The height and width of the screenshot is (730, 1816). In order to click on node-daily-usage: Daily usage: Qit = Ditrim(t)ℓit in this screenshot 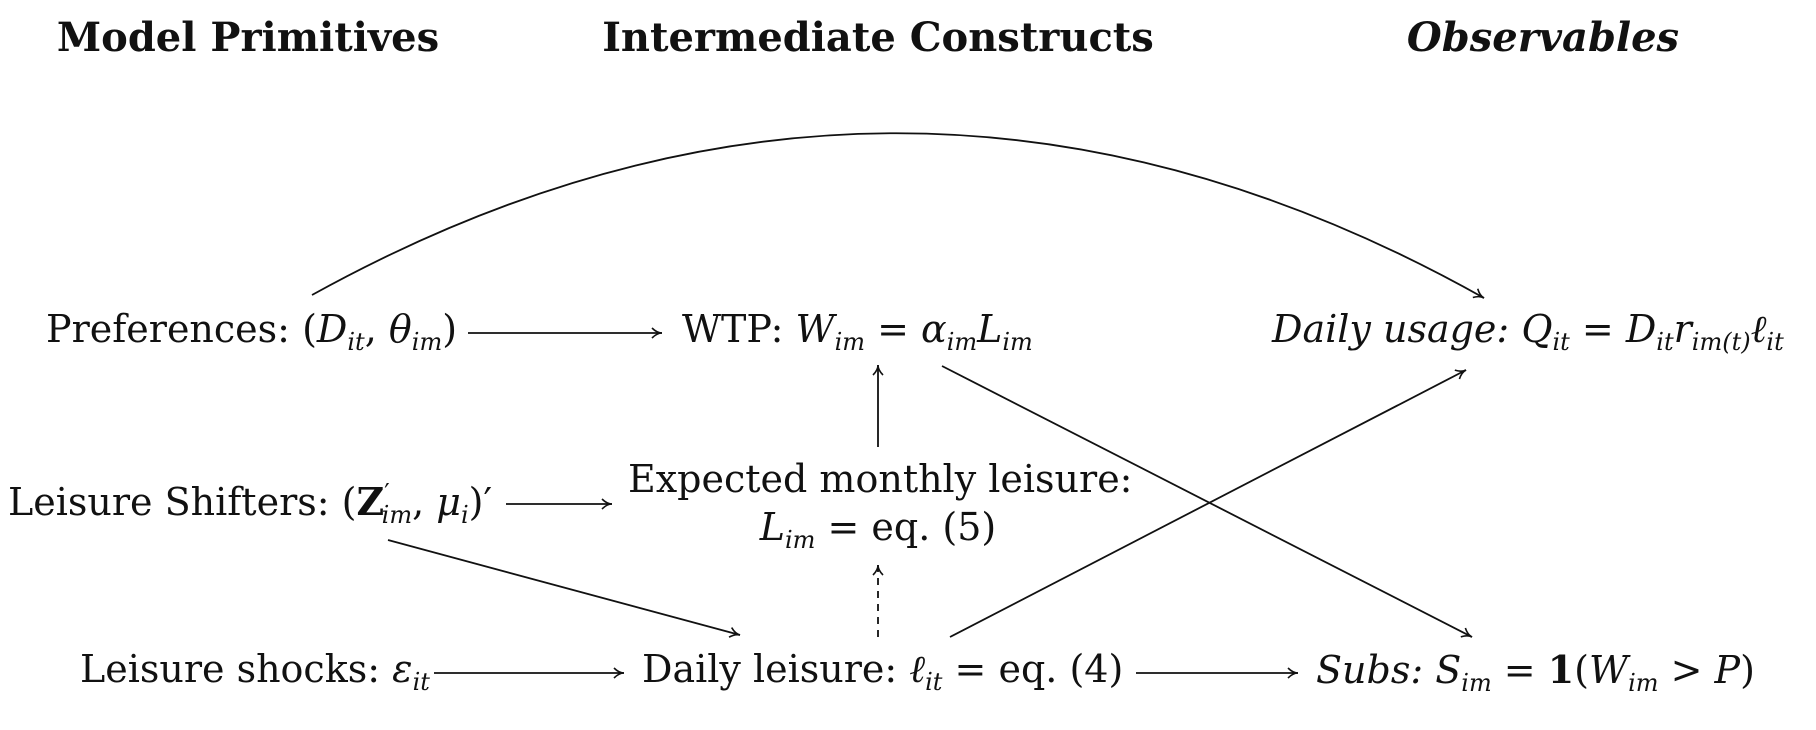, I will do `click(1528, 331)`.